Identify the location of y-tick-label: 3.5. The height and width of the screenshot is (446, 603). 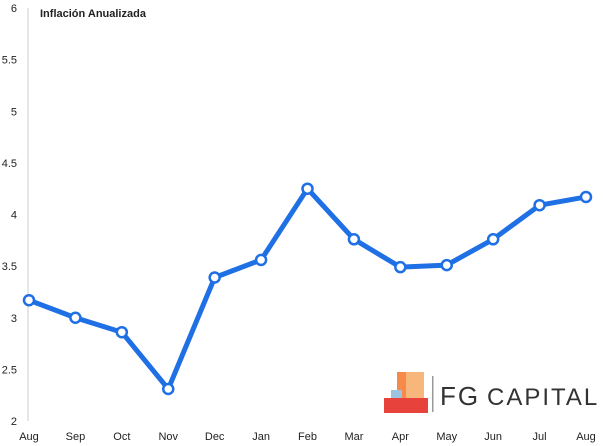
(9, 267).